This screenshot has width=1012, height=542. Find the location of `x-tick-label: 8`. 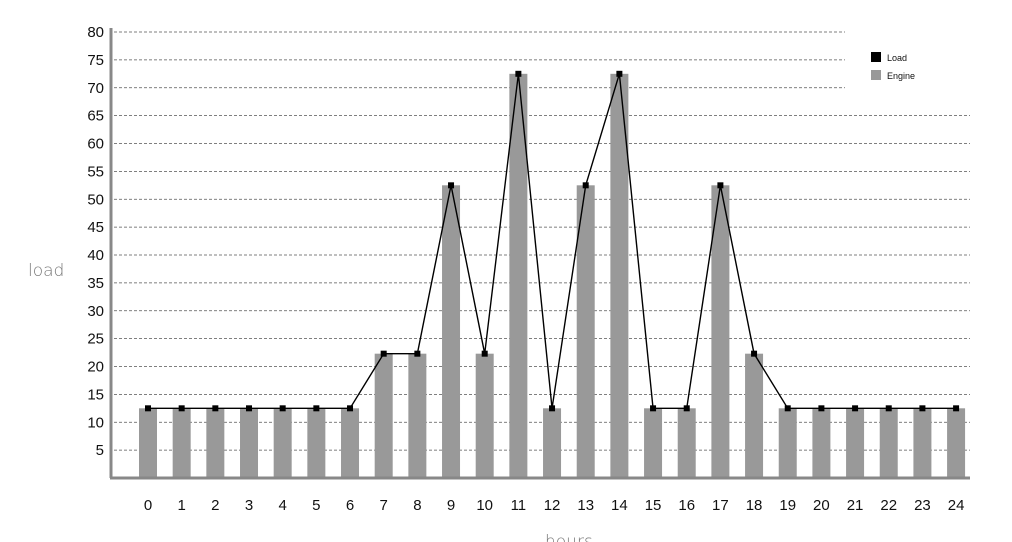

x-tick-label: 8 is located at coordinates (417, 505).